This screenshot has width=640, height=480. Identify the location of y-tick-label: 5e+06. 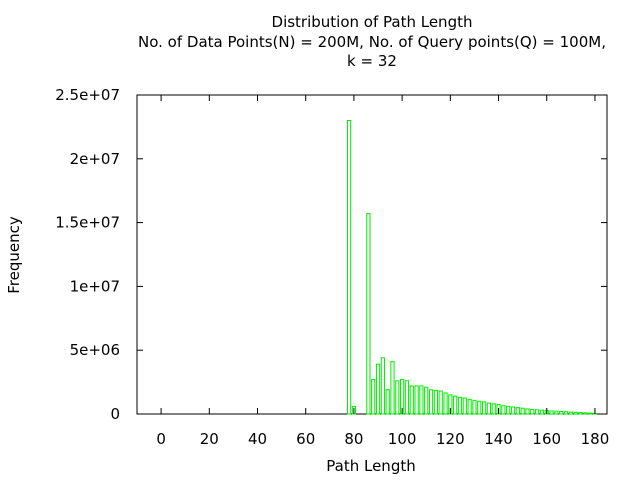
(95, 350).